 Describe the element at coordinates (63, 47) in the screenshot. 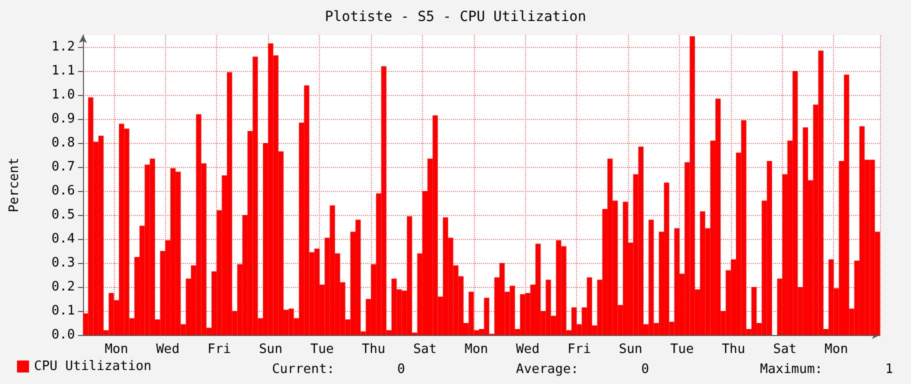

I see `y-tick-label: 1.2` at that location.